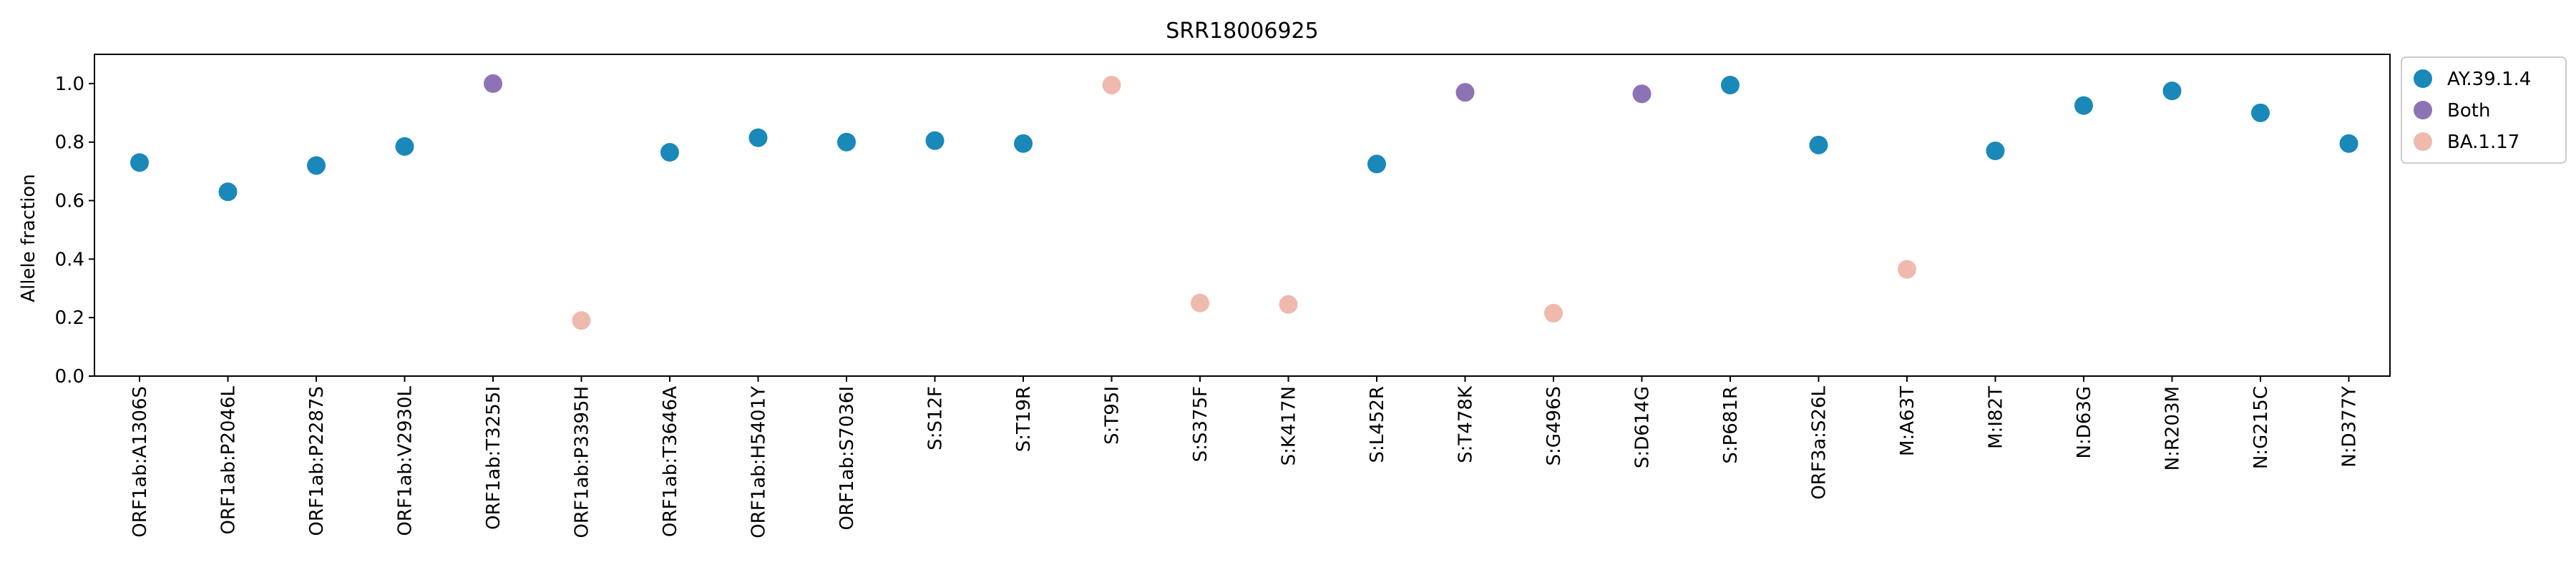  What do you see at coordinates (1907, 421) in the screenshot?
I see `x-tick-label: M:A63T` at bounding box center [1907, 421].